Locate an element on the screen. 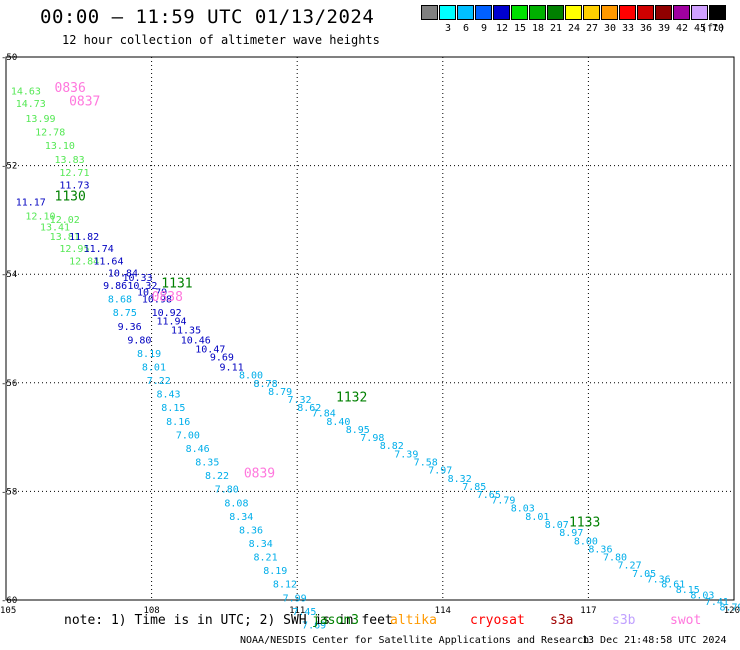 Image resolution: width=740 pixels, height=650 pixels. wave-height-point: 12.71 is located at coordinates (74, 173).